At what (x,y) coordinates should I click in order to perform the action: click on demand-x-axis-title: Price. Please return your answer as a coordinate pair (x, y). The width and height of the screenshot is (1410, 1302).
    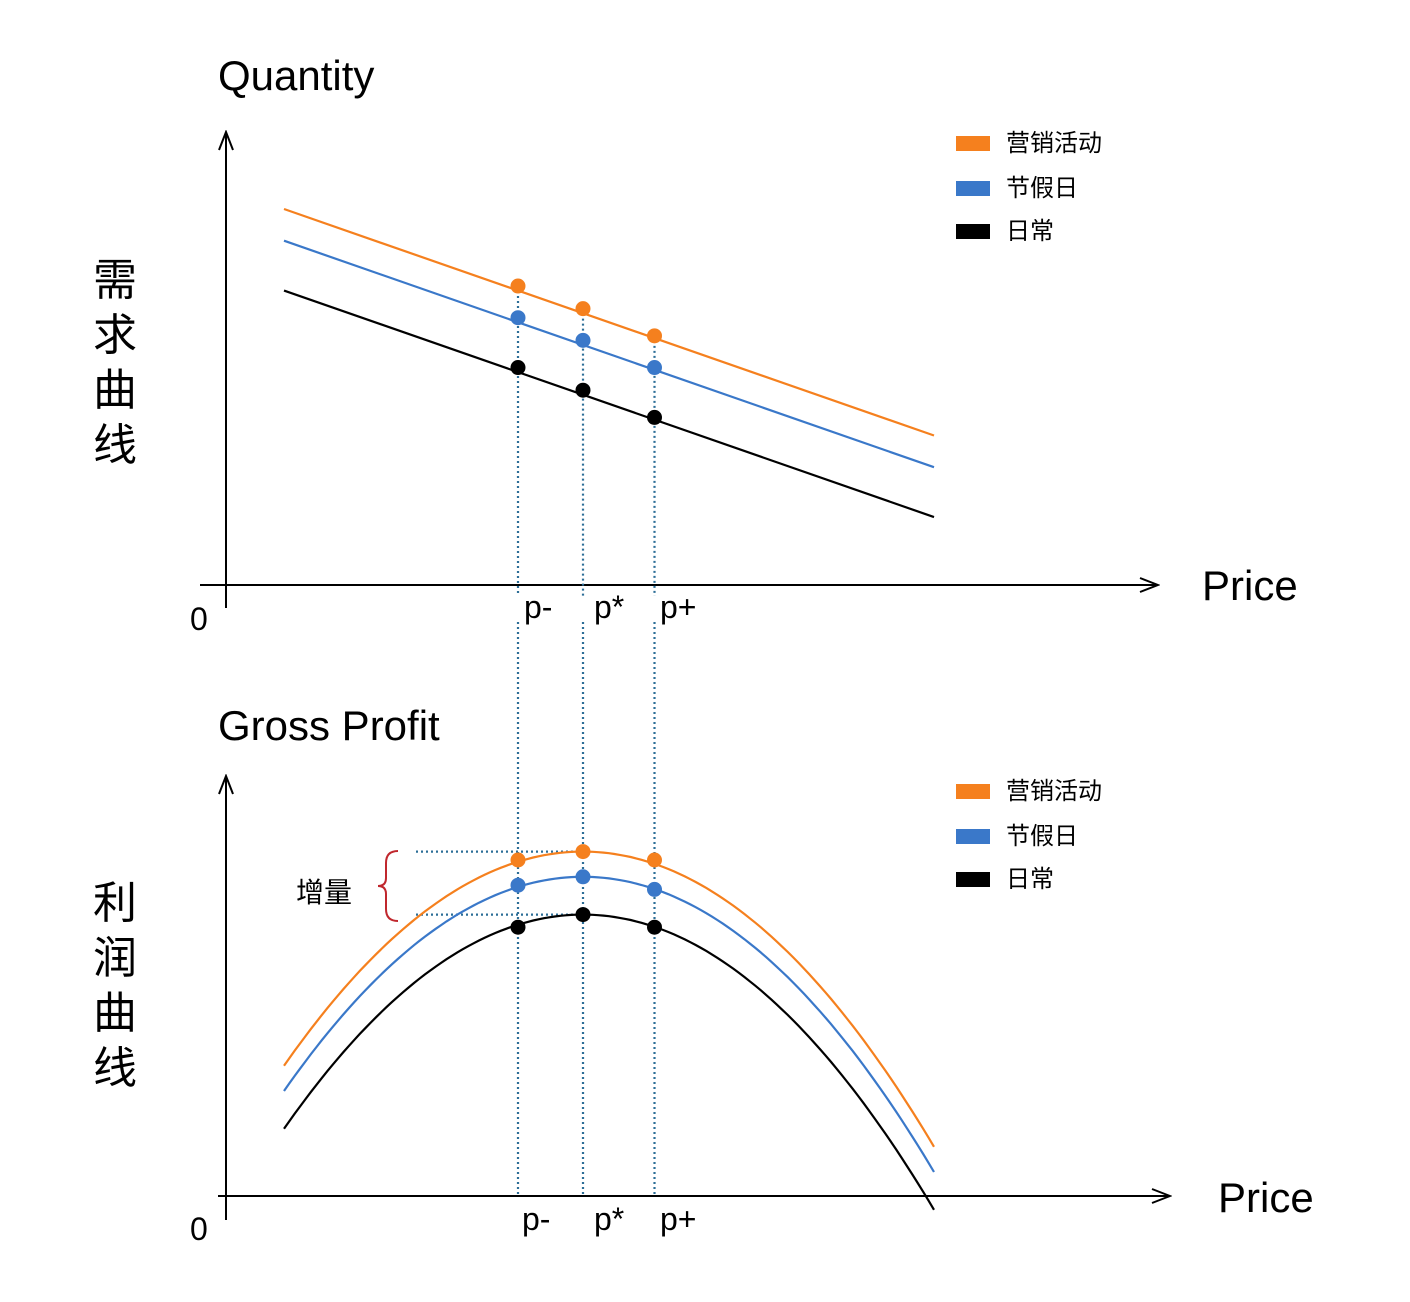
    Looking at the image, I should click on (1250, 585).